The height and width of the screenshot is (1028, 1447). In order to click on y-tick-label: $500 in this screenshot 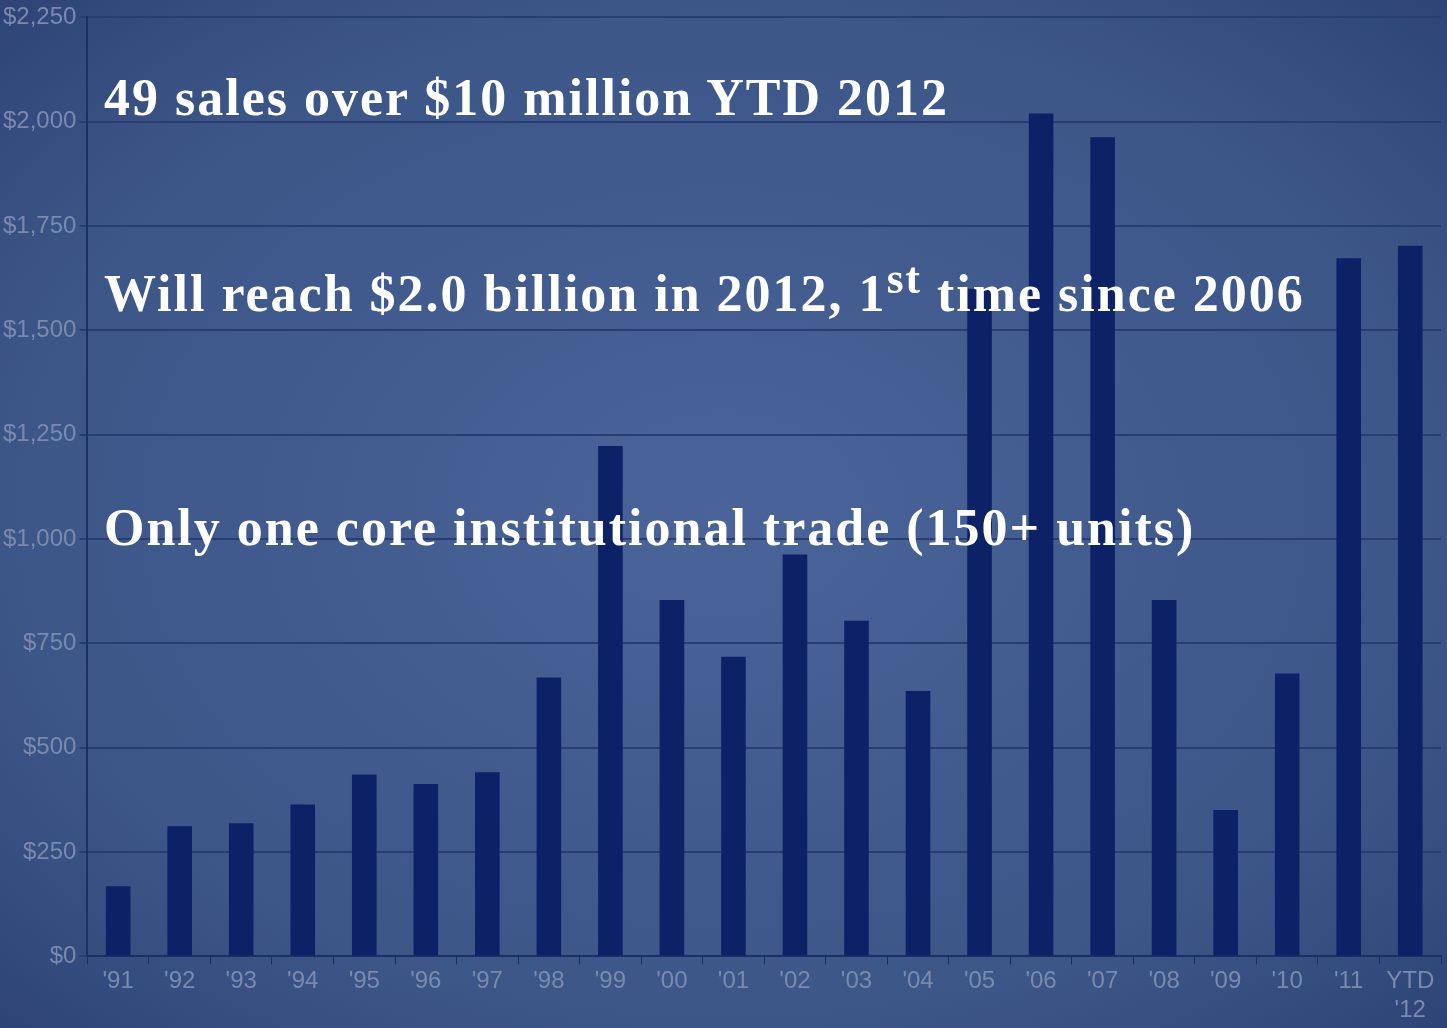, I will do `click(50, 746)`.